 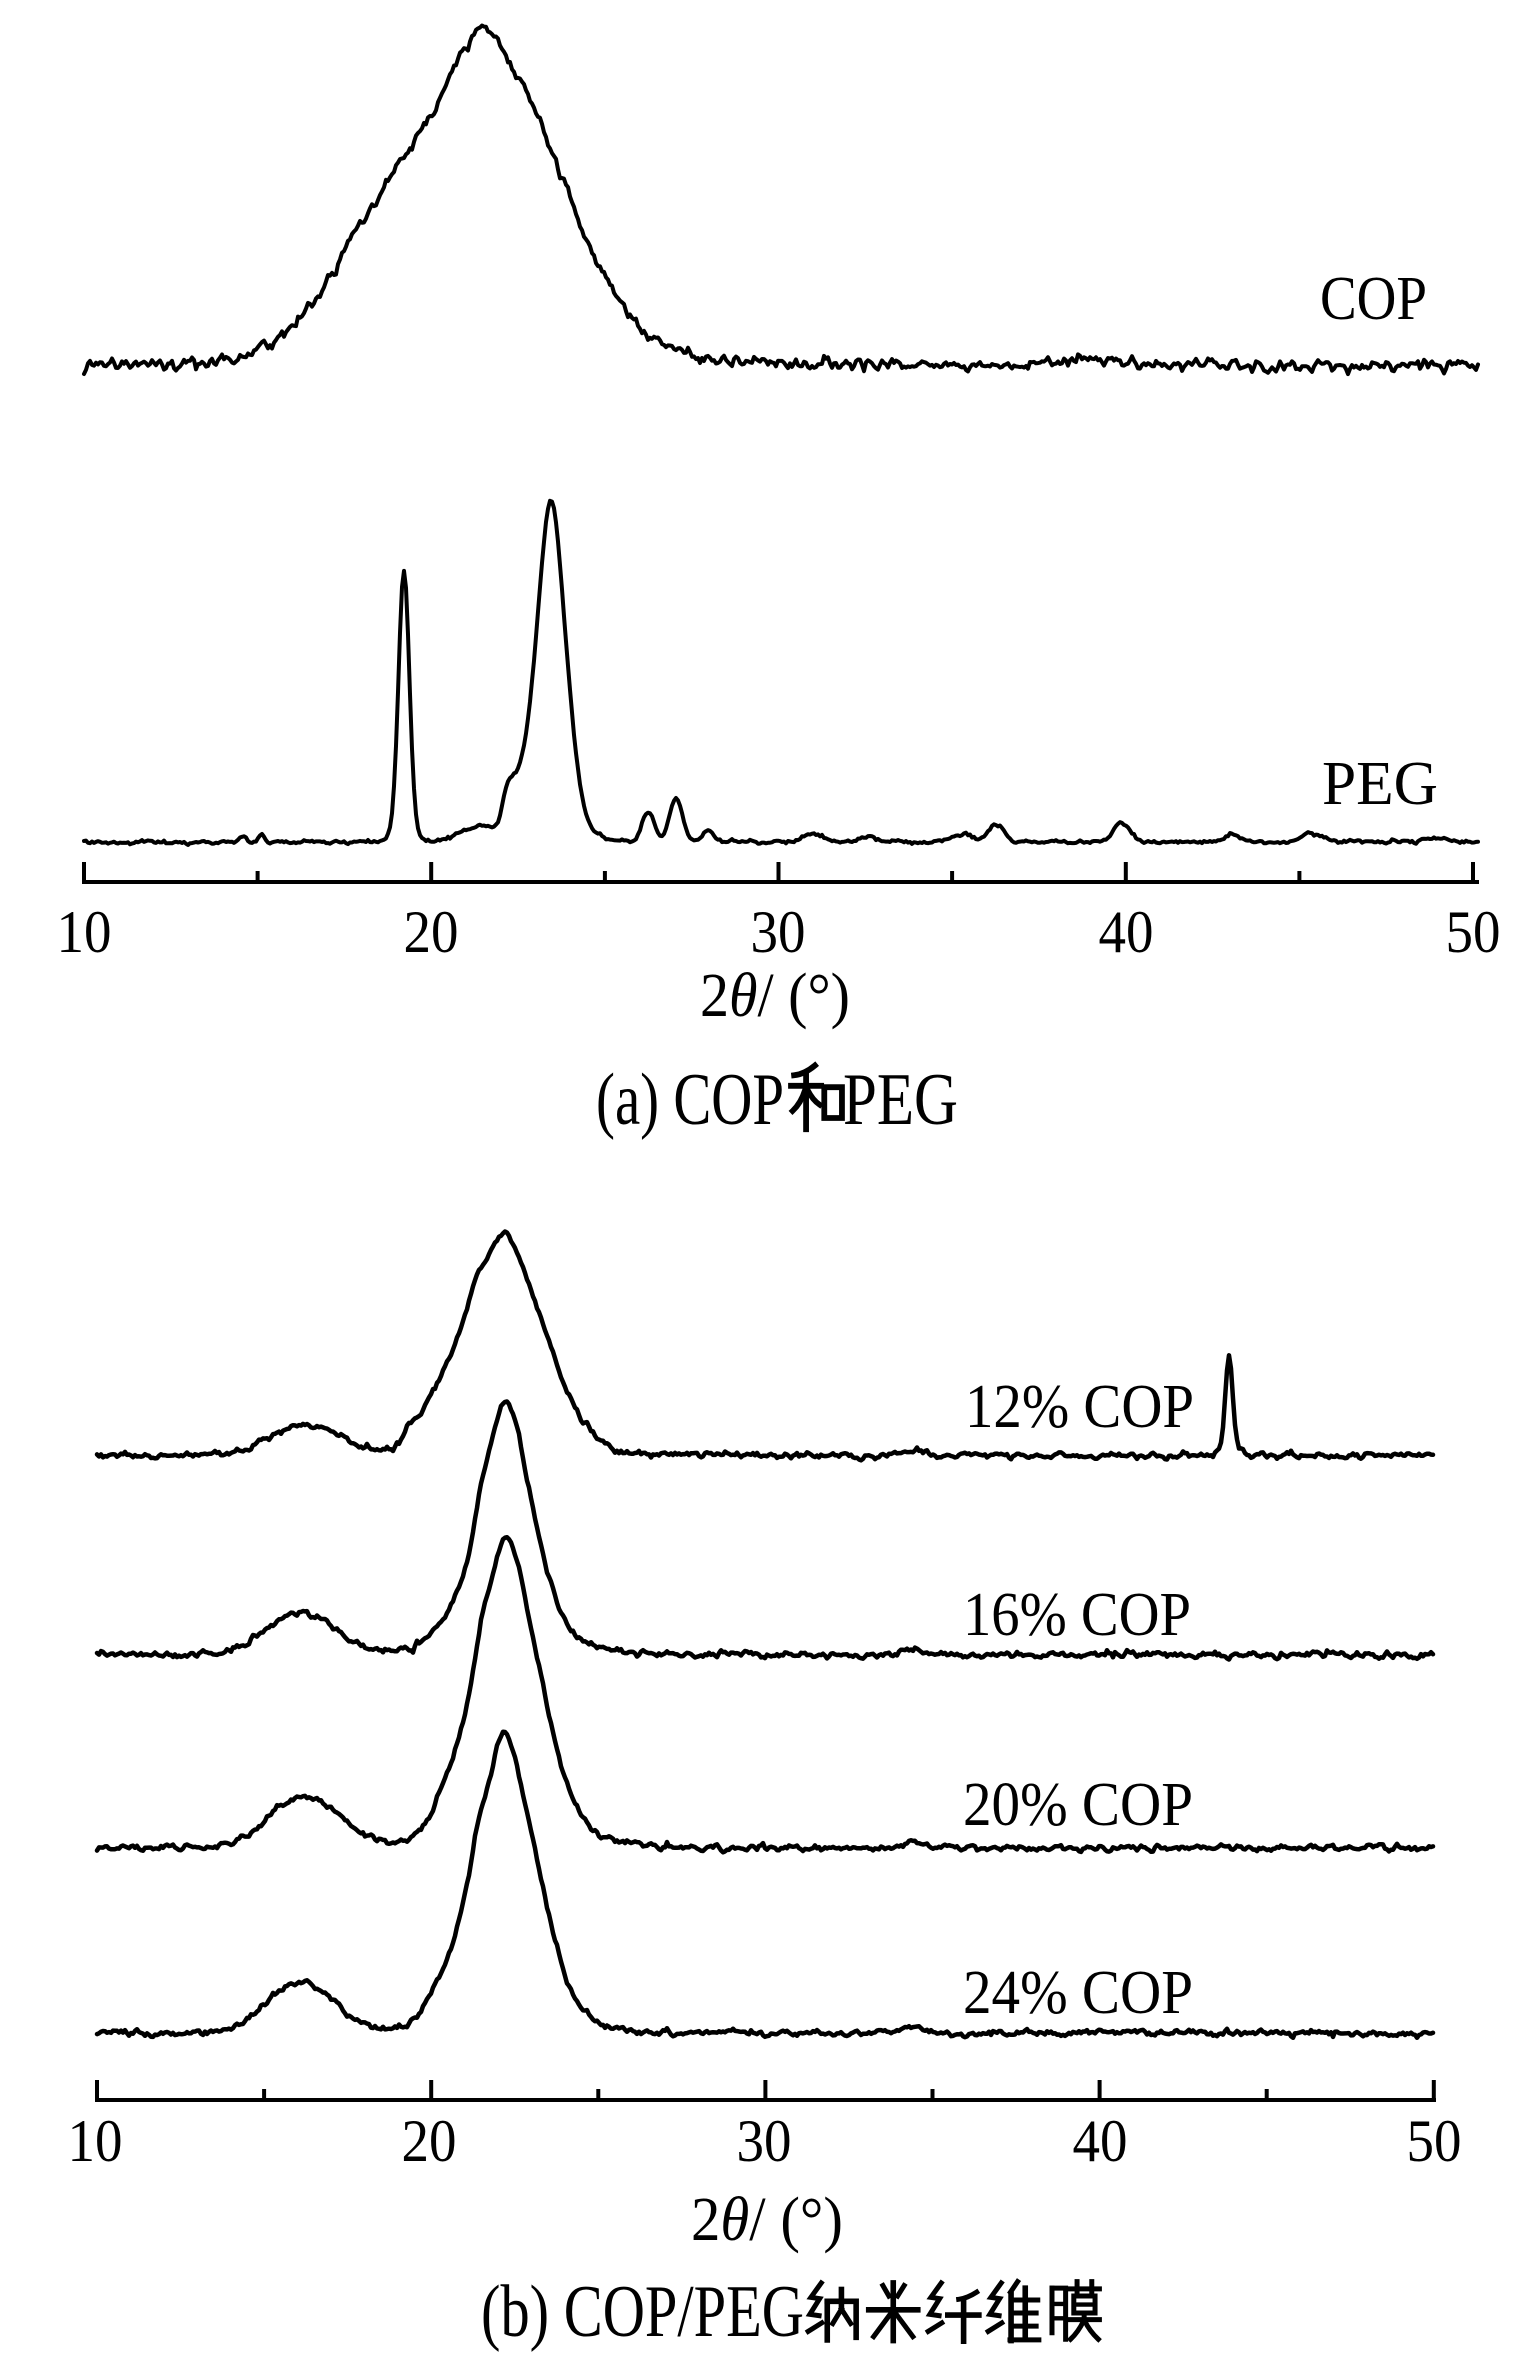 What do you see at coordinates (1078, 1805) in the screenshot?
I see `svg-text: 20% COP` at bounding box center [1078, 1805].